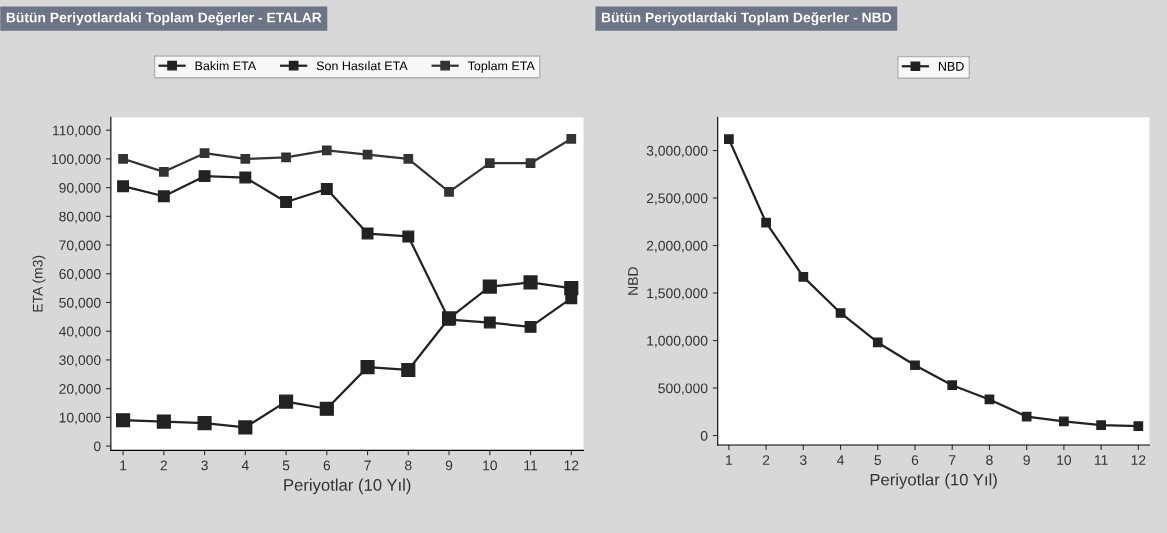  I want to click on y-axis-title: NBD, so click(633, 281).